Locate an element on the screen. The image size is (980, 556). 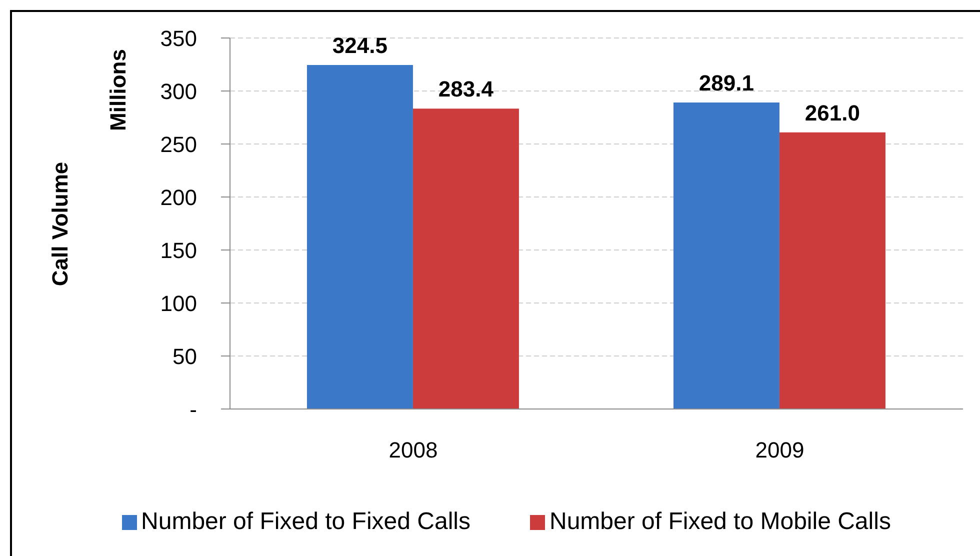
text: Millions is located at coordinates (118, 90).